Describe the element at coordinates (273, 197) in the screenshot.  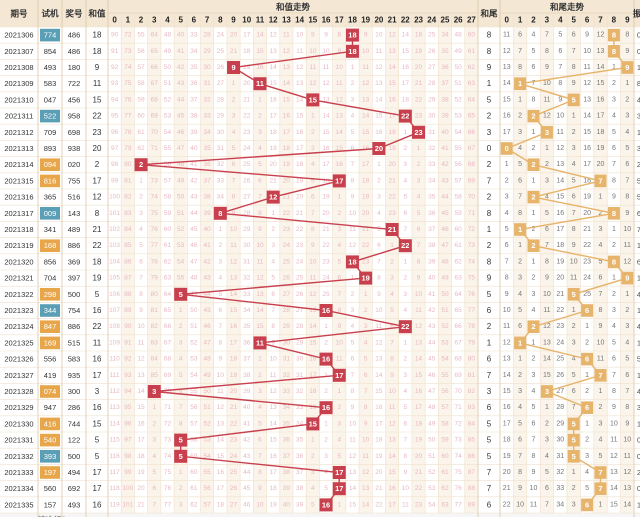
I see `sum-marker-label: 12` at that location.